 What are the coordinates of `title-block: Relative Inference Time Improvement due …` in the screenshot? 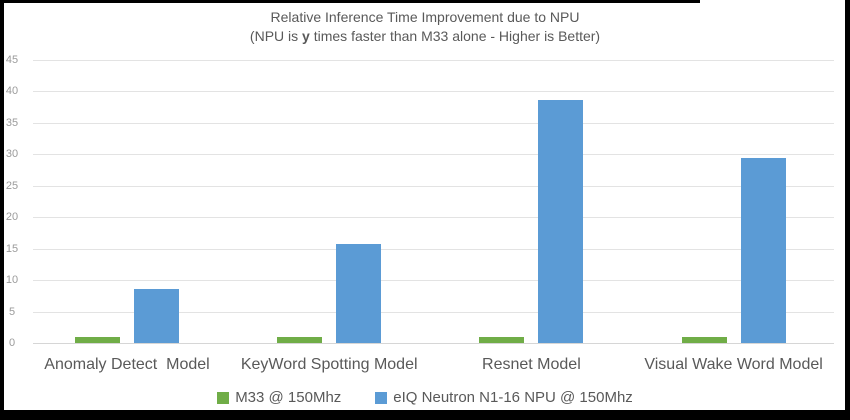 It's located at (425, 27).